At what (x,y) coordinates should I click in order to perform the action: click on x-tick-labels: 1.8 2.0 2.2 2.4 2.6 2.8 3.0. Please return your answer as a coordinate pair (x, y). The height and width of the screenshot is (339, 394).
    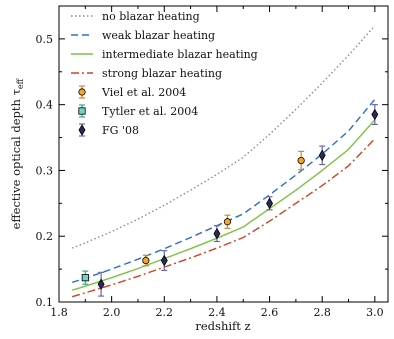
    Looking at the image, I should click on (216, 312).